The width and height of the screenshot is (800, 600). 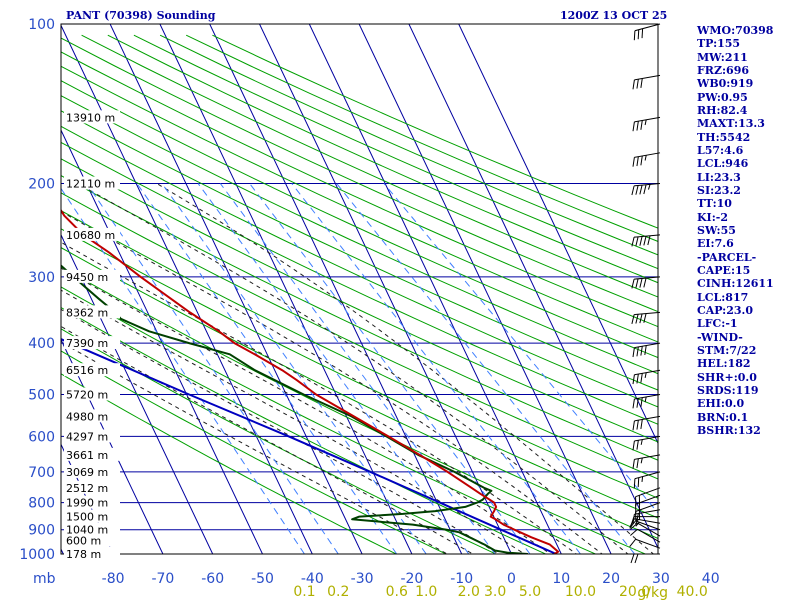 I want to click on temperature-tick-label: -80, so click(x=113, y=579).